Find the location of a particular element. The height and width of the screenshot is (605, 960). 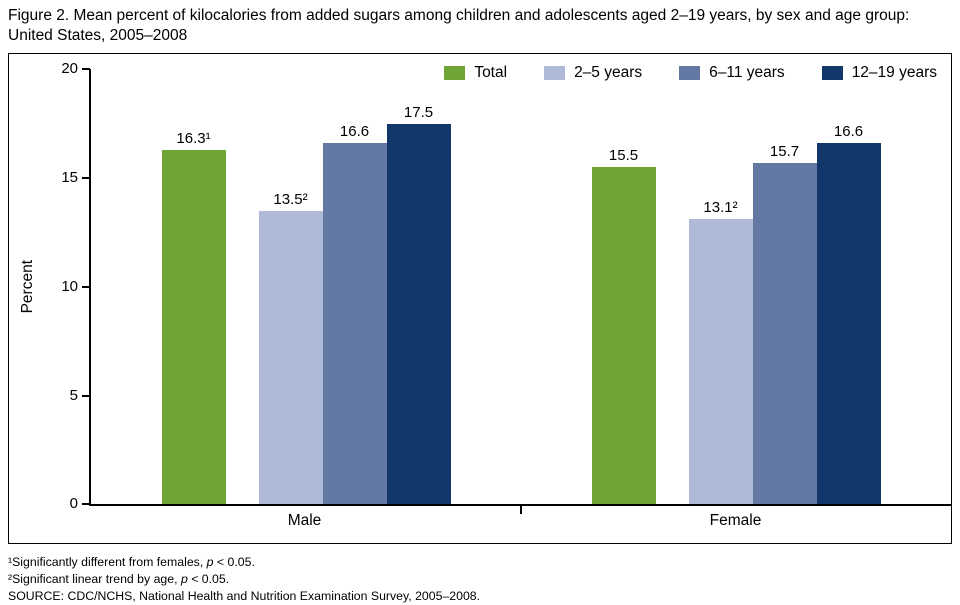

legend-label: 6–11 years is located at coordinates (747, 73).